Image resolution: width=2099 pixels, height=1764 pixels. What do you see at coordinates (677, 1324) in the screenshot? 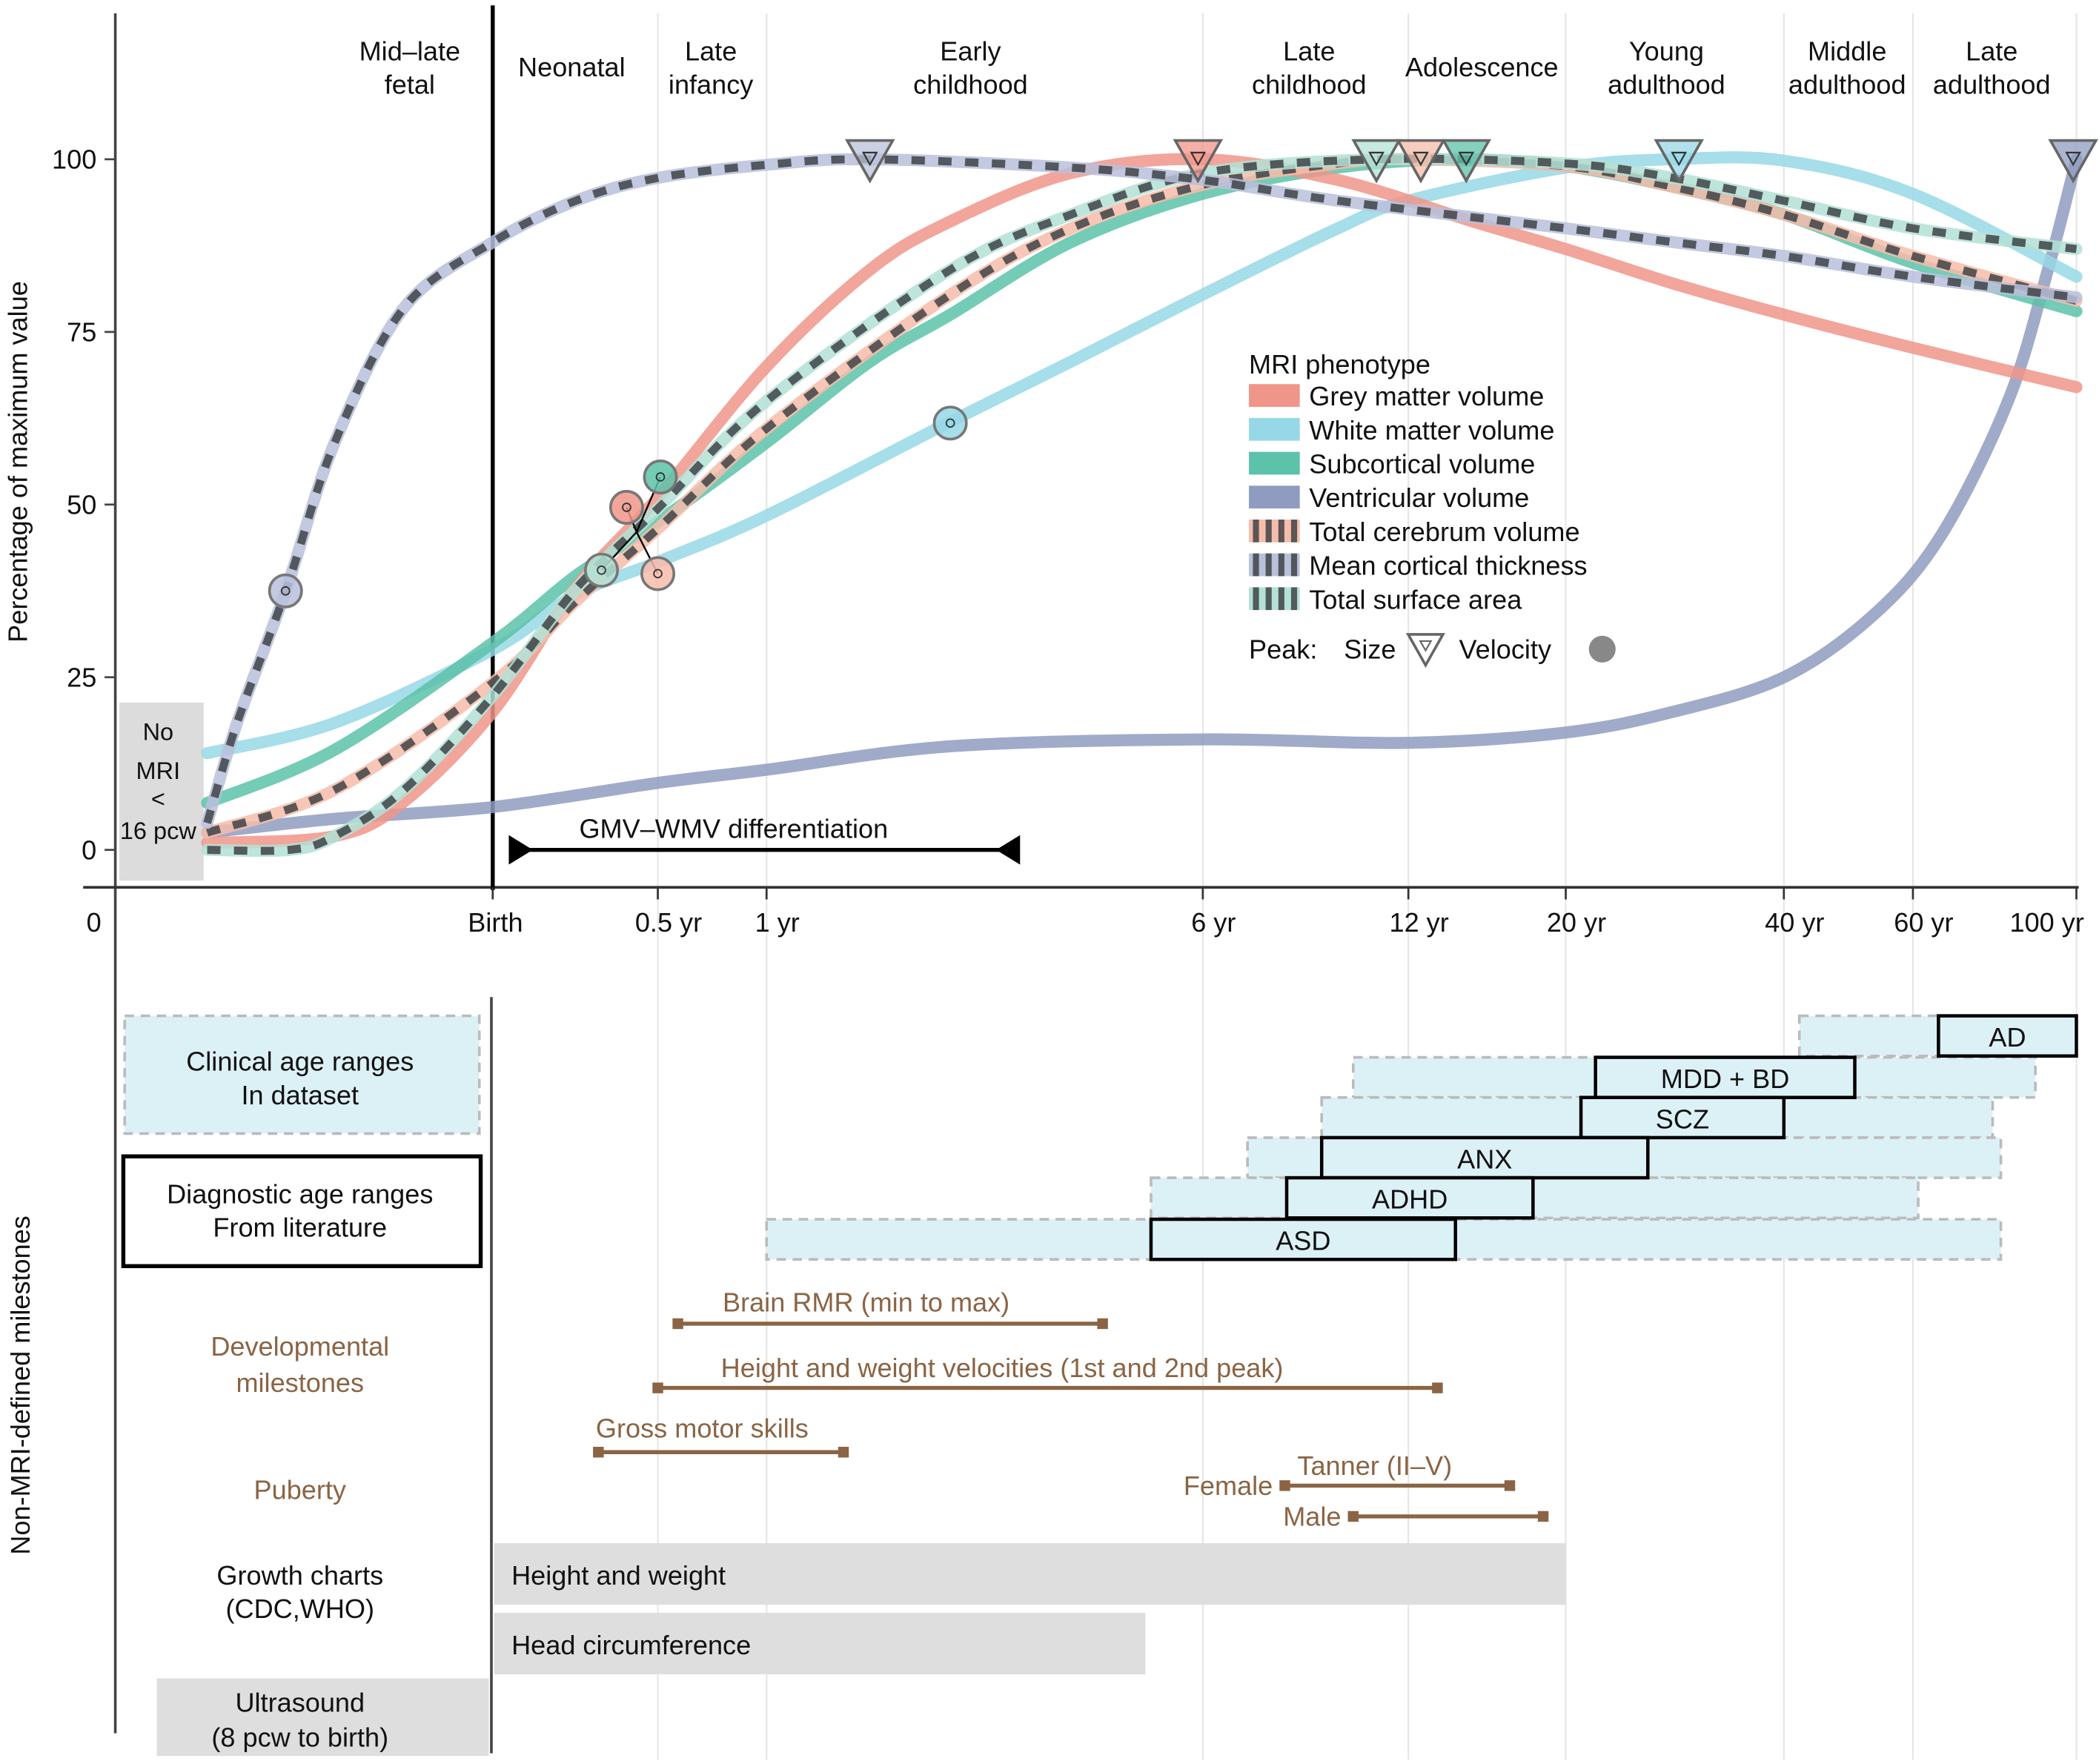
I see `milestone-range-line-start-cap` at bounding box center [677, 1324].